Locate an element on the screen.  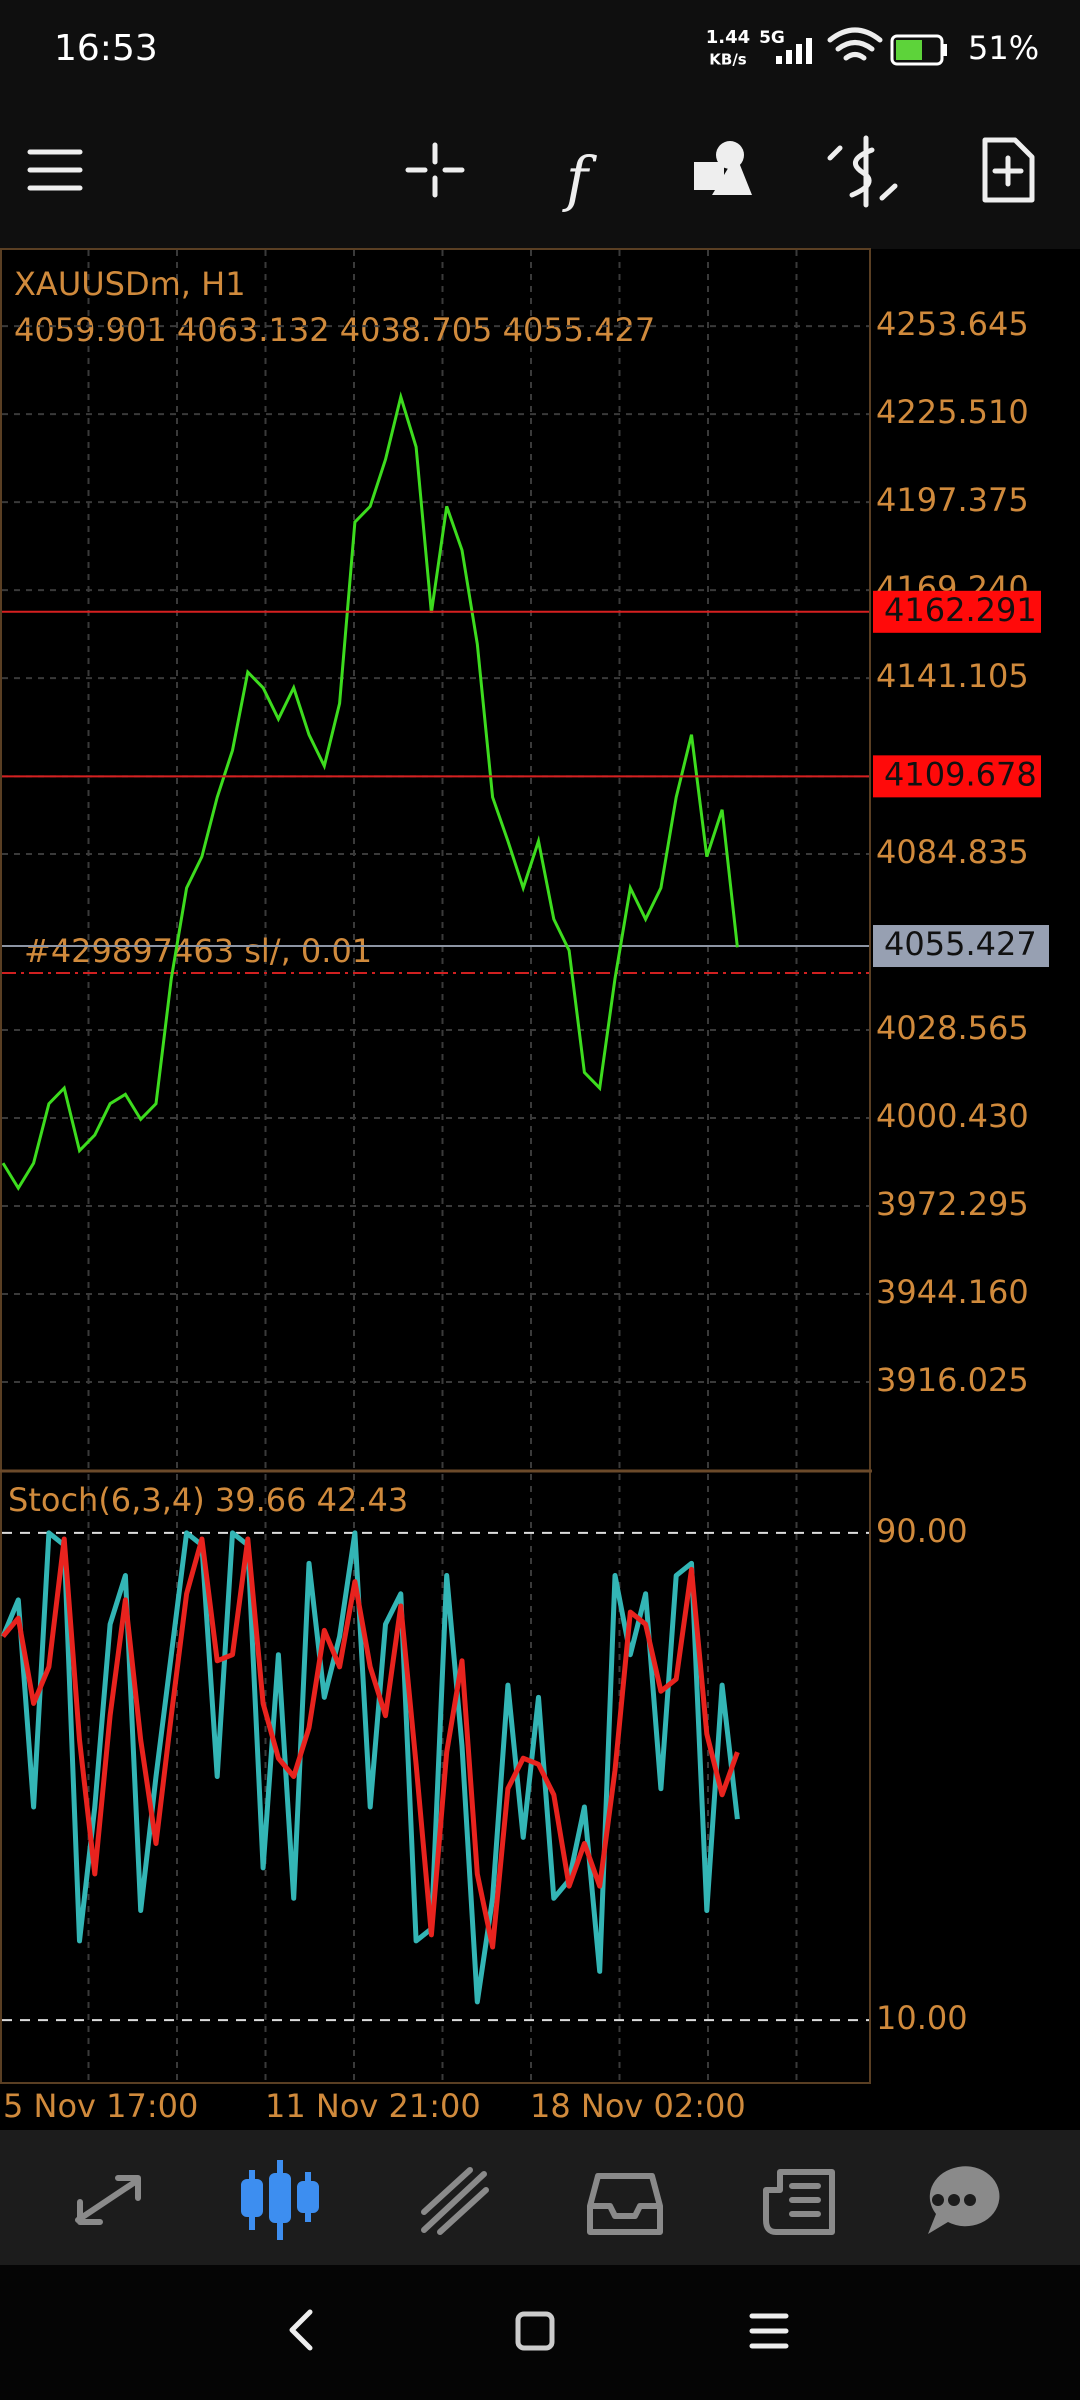
system-nav is located at coordinates (540, 2332).